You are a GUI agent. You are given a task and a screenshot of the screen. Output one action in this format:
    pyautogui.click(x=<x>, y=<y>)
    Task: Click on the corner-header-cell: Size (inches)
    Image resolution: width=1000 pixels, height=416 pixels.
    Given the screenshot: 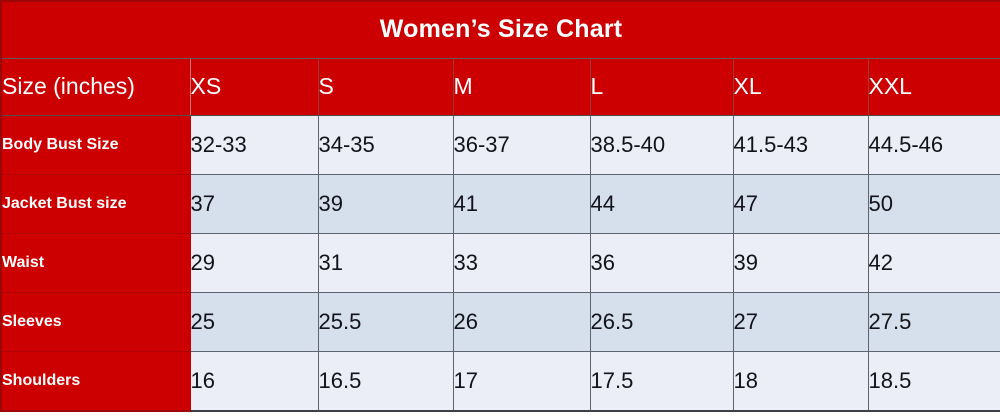 What is the action you would take?
    pyautogui.click(x=95, y=87)
    